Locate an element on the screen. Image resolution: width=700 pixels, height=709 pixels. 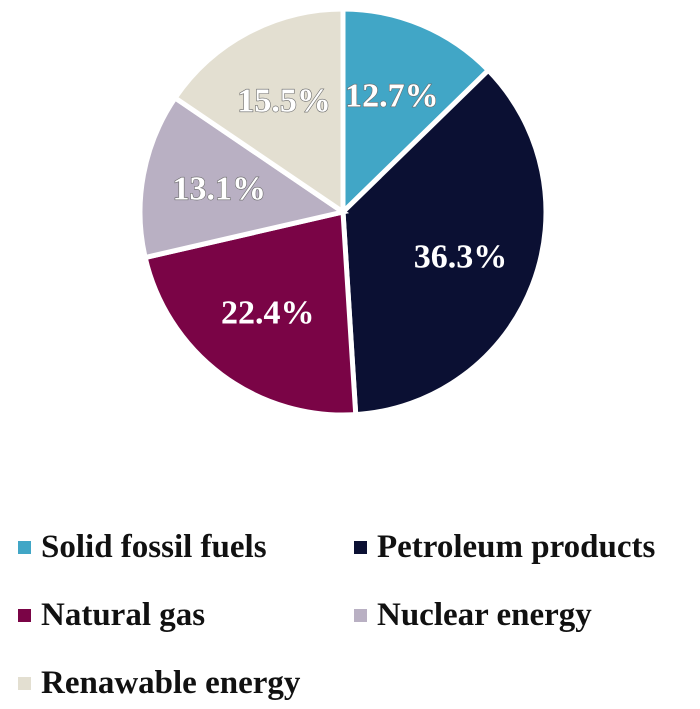
legend-swatch-nuclear-energy is located at coordinates (360, 615).